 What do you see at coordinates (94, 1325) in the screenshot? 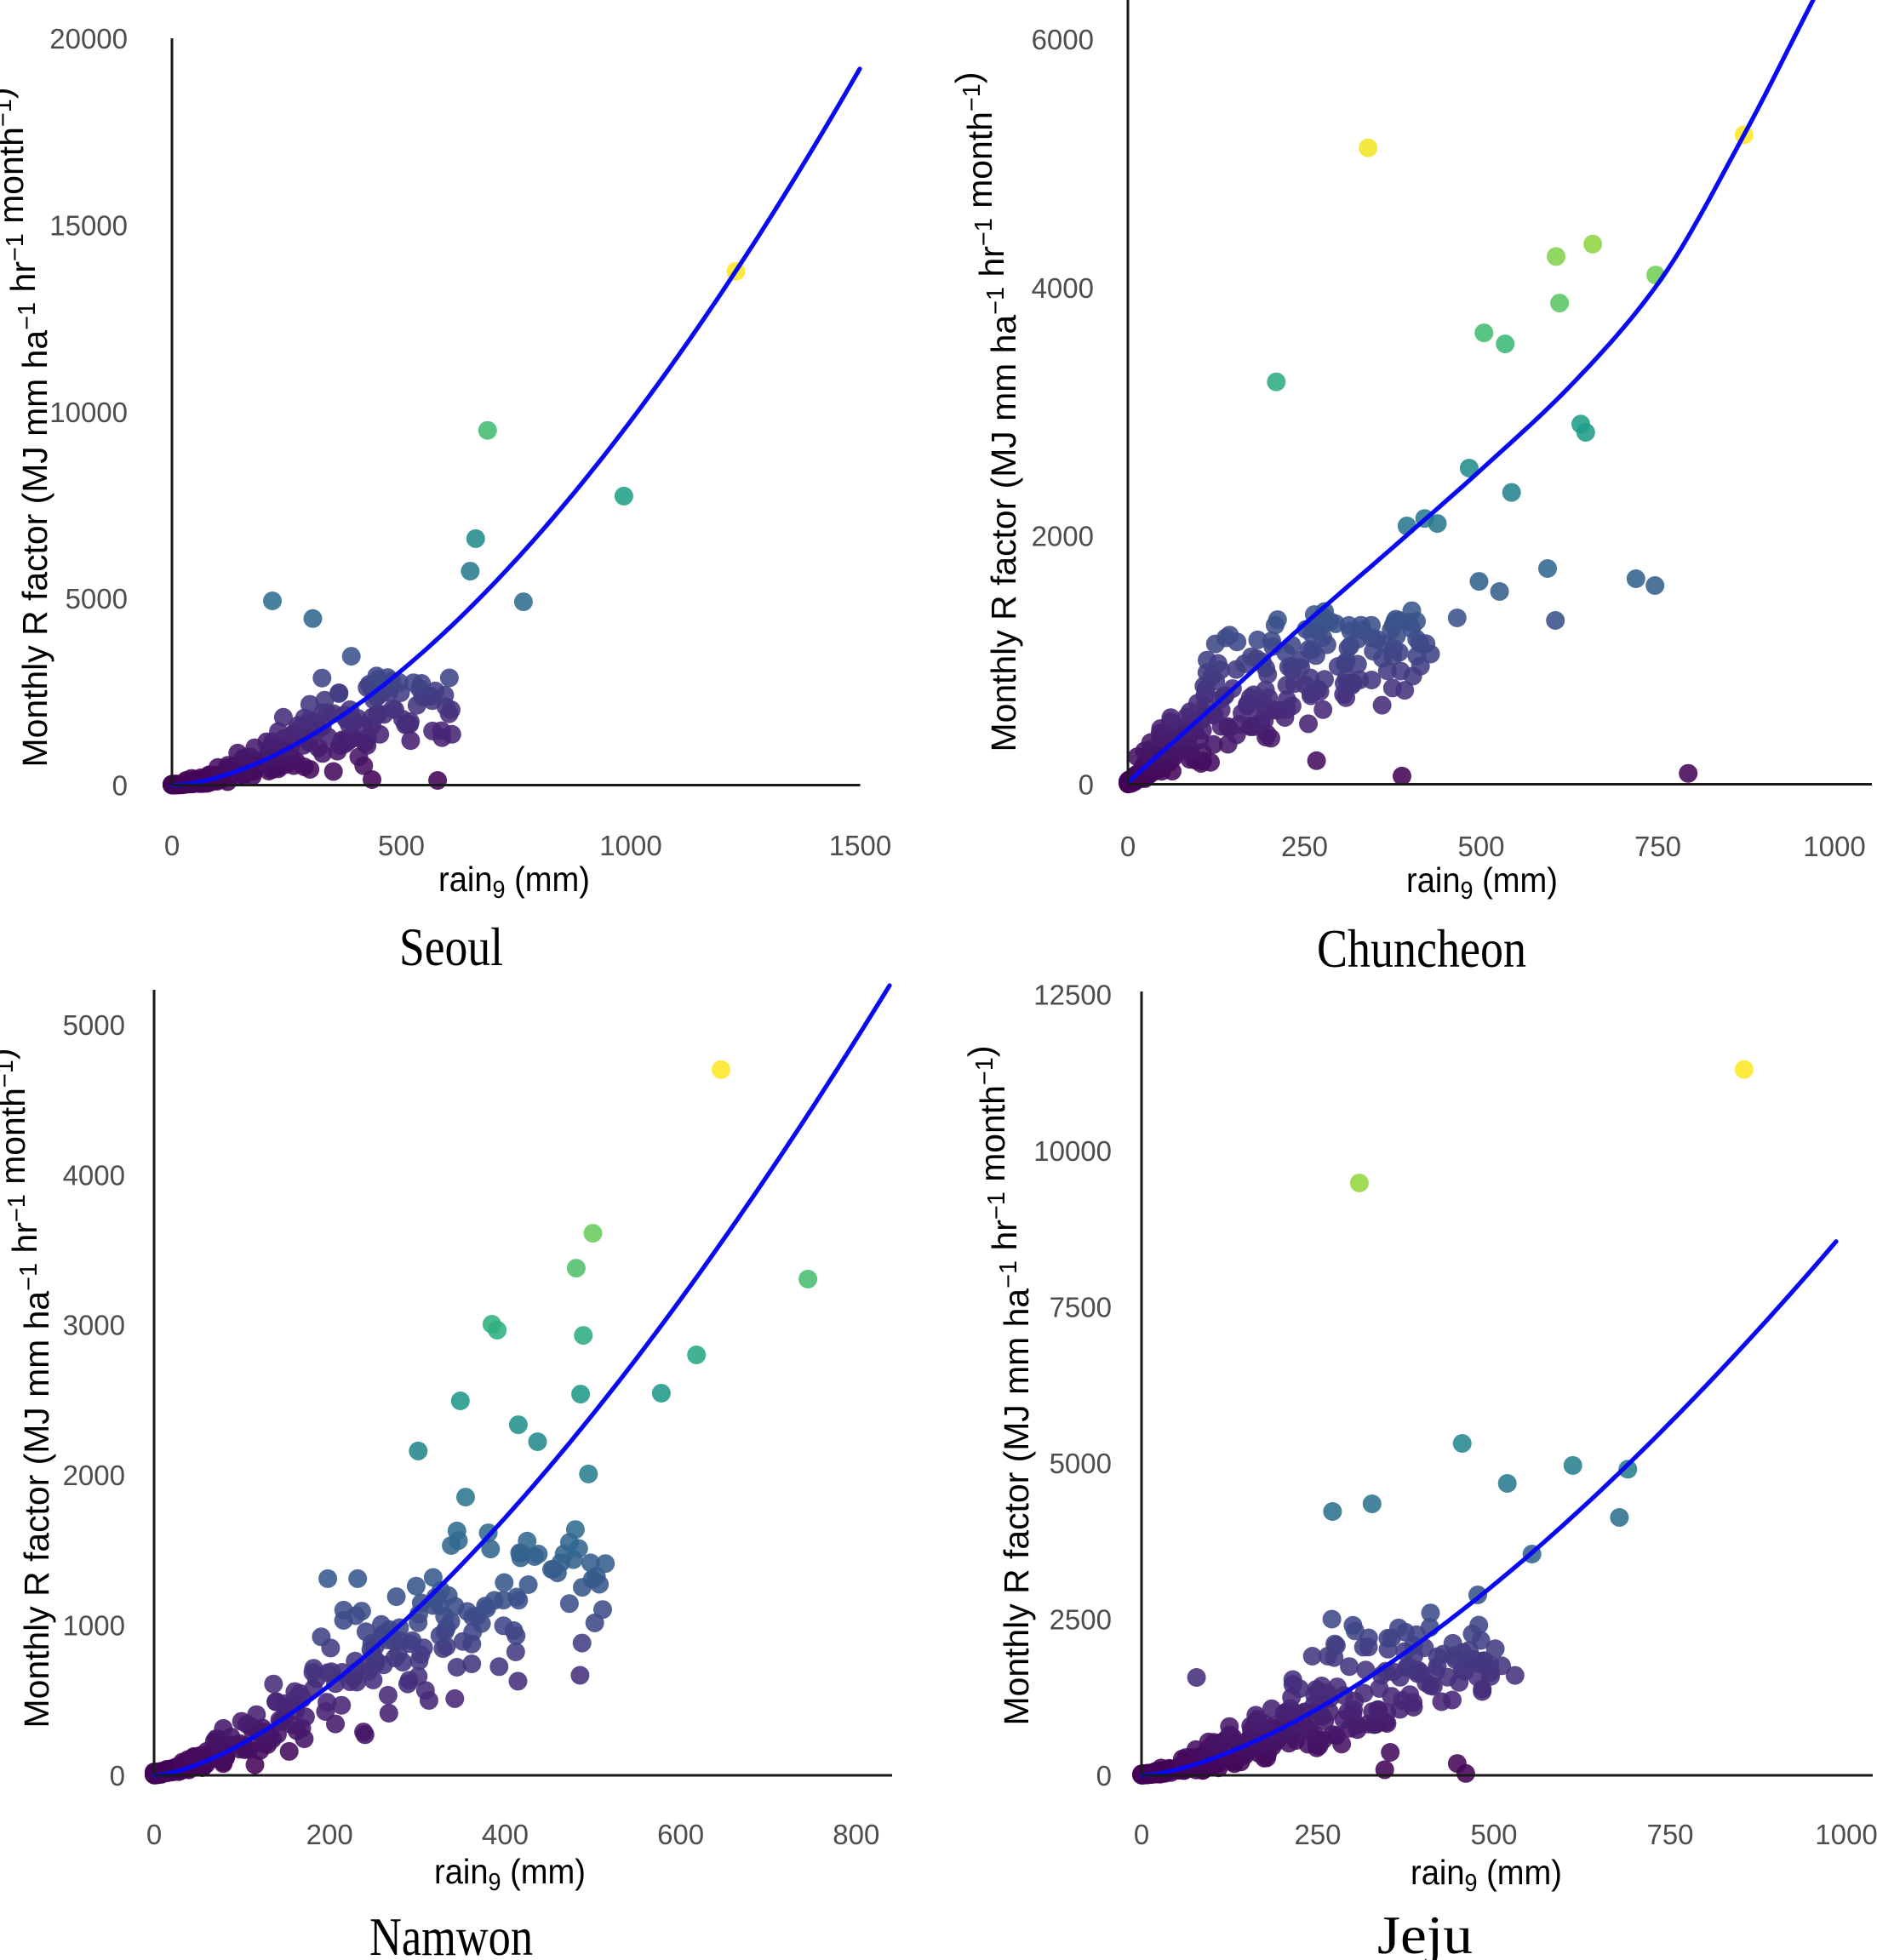
I see `svg-text: 3000` at bounding box center [94, 1325].